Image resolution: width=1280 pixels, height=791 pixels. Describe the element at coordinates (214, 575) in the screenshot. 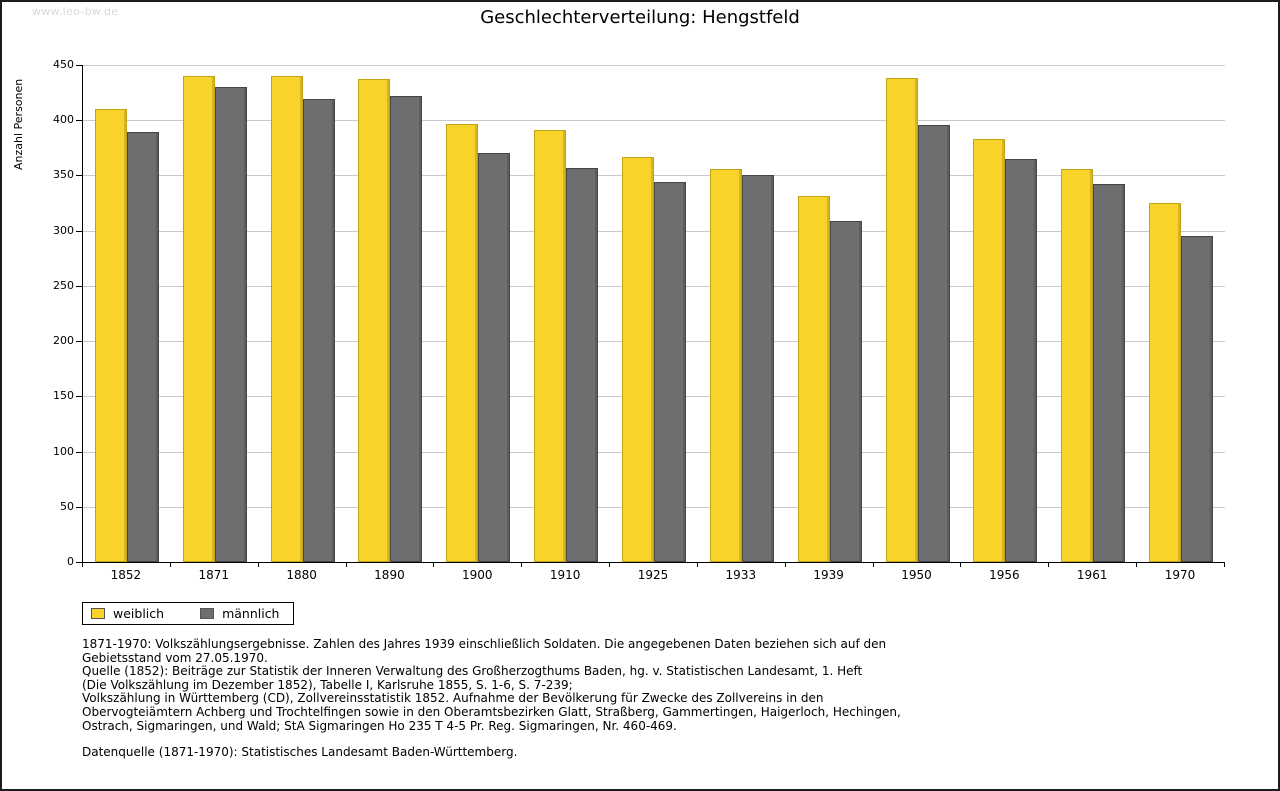

I see `x-label-1871: 1871` at that location.